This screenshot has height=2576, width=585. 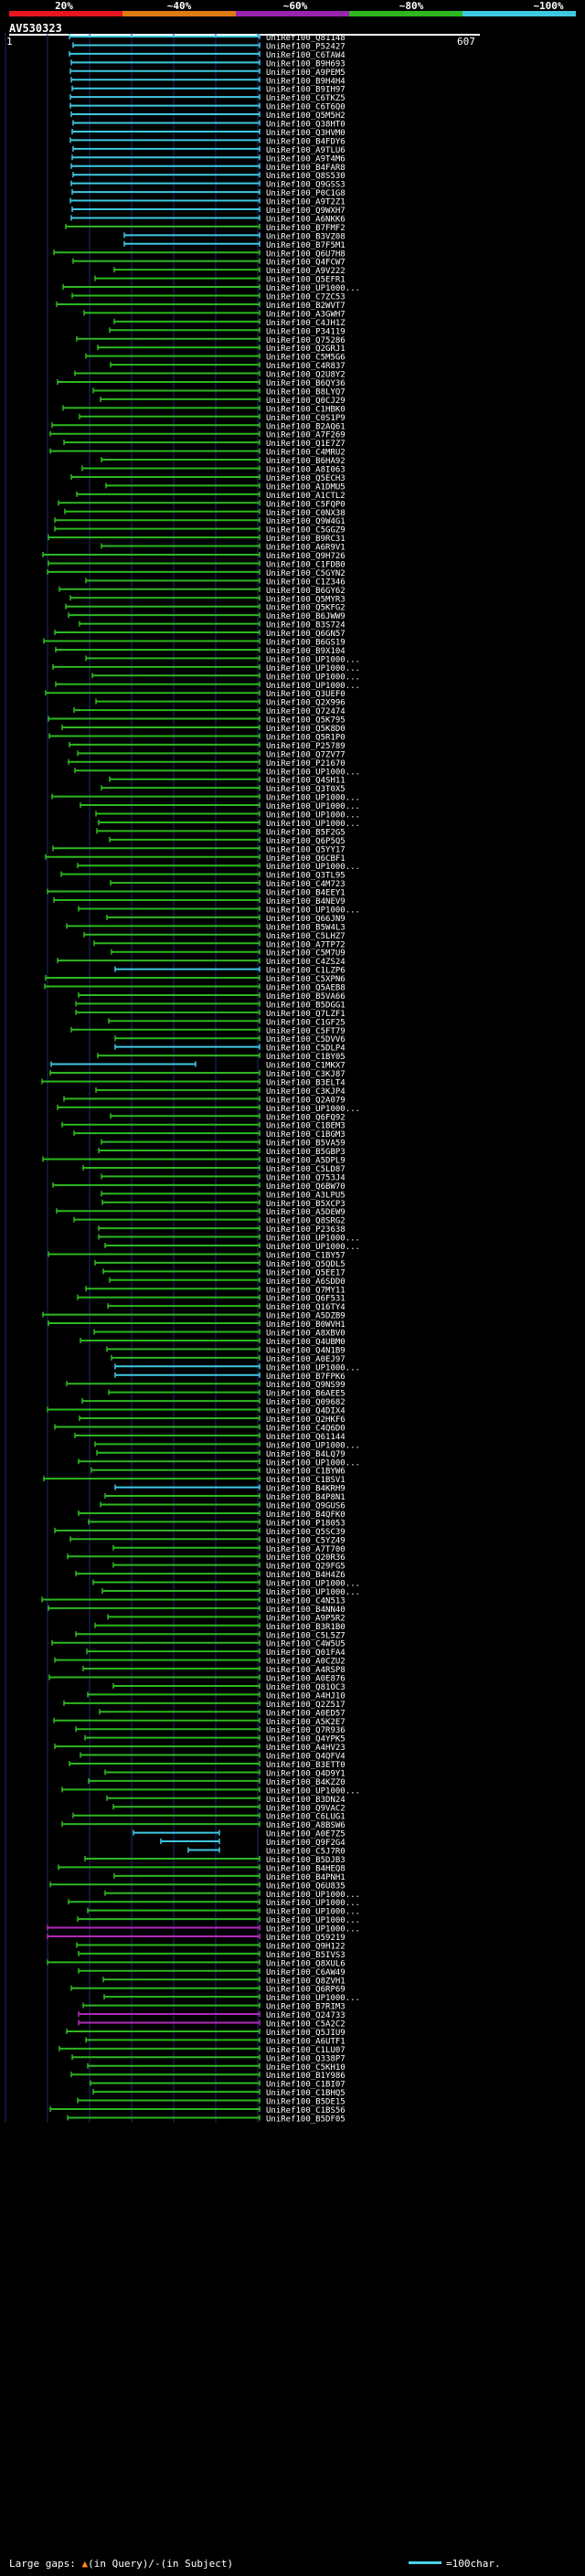 What do you see at coordinates (306, 1187) in the screenshot?
I see `hit-label: UniRef100_Q6BW70` at bounding box center [306, 1187].